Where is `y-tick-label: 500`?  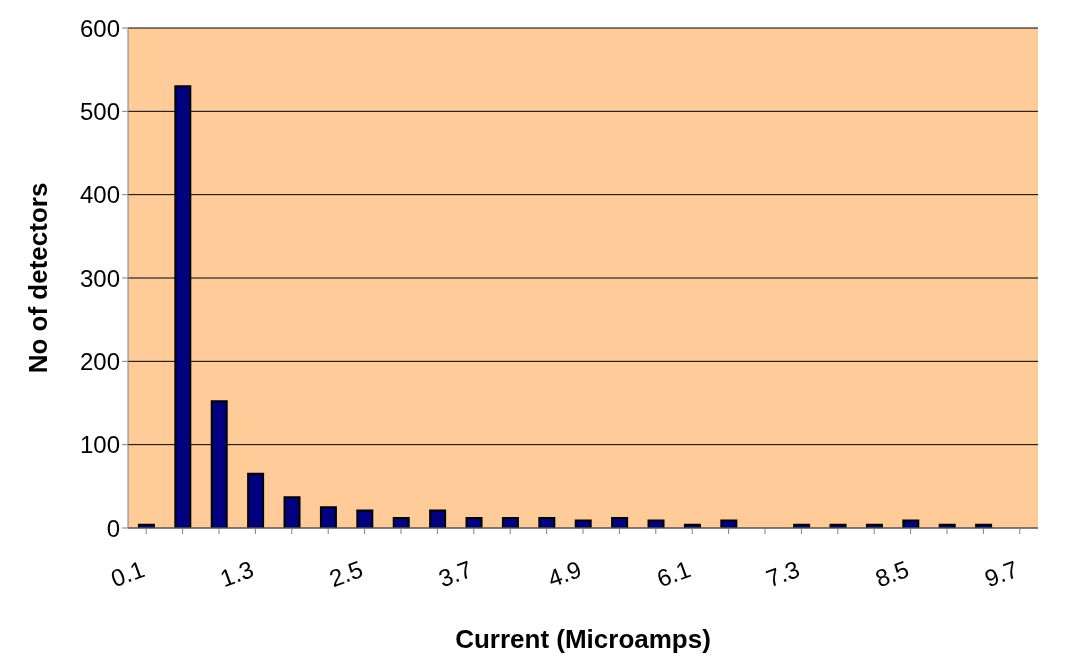 y-tick-label: 500 is located at coordinates (99, 111).